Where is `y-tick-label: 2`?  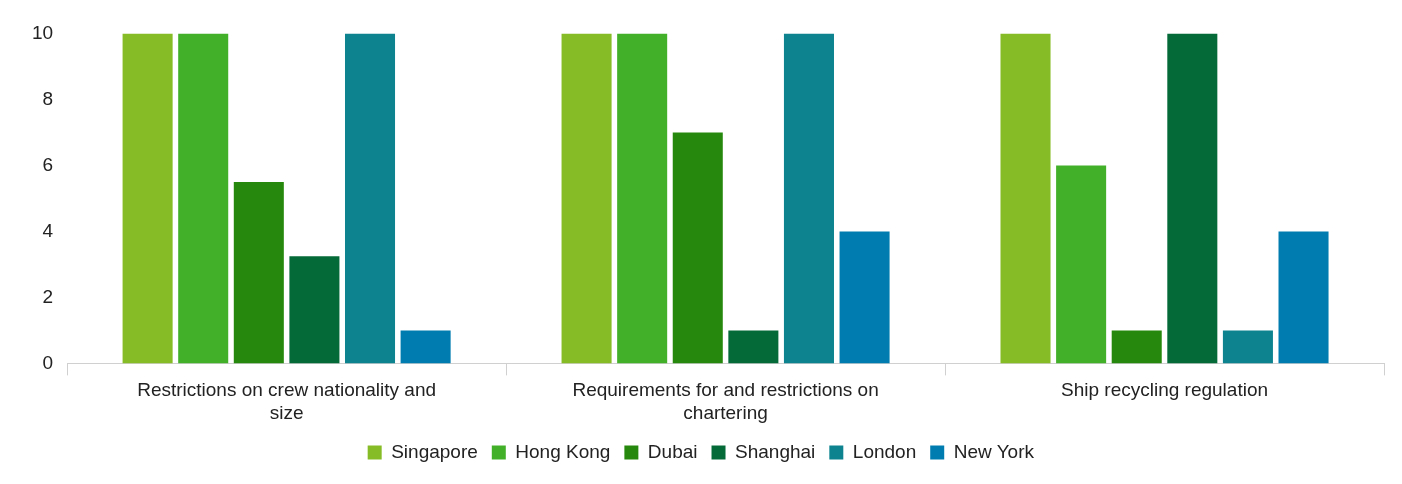
y-tick-label: 2 is located at coordinates (48, 296).